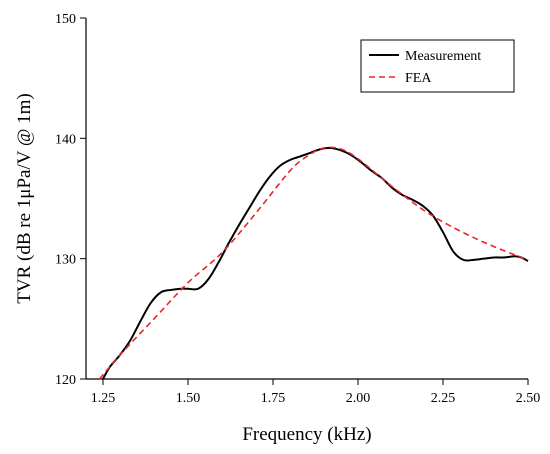 Image resolution: width=550 pixels, height=454 pixels. What do you see at coordinates (443, 56) in the screenshot?
I see `legend-label: Measurement` at bounding box center [443, 56].